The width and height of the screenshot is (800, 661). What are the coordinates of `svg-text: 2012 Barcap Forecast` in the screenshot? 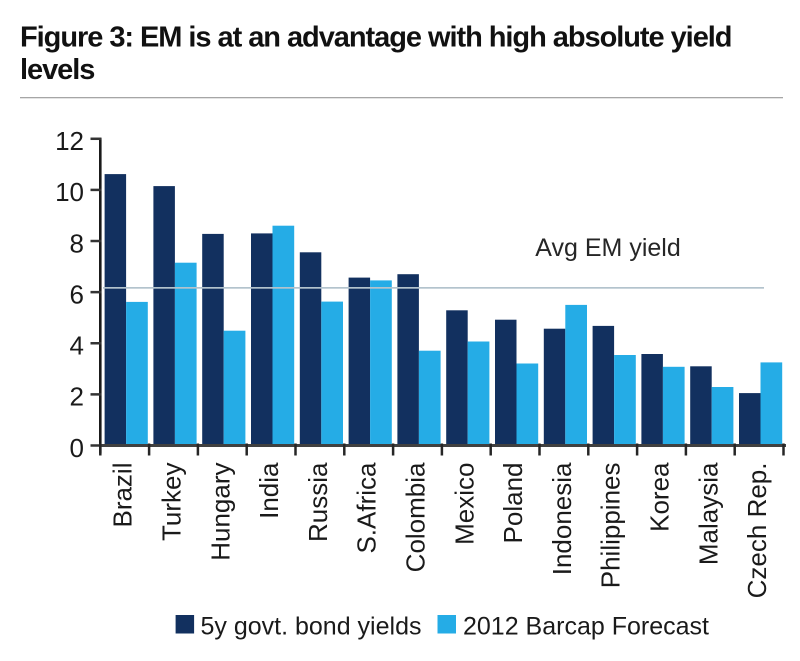 It's located at (586, 626).